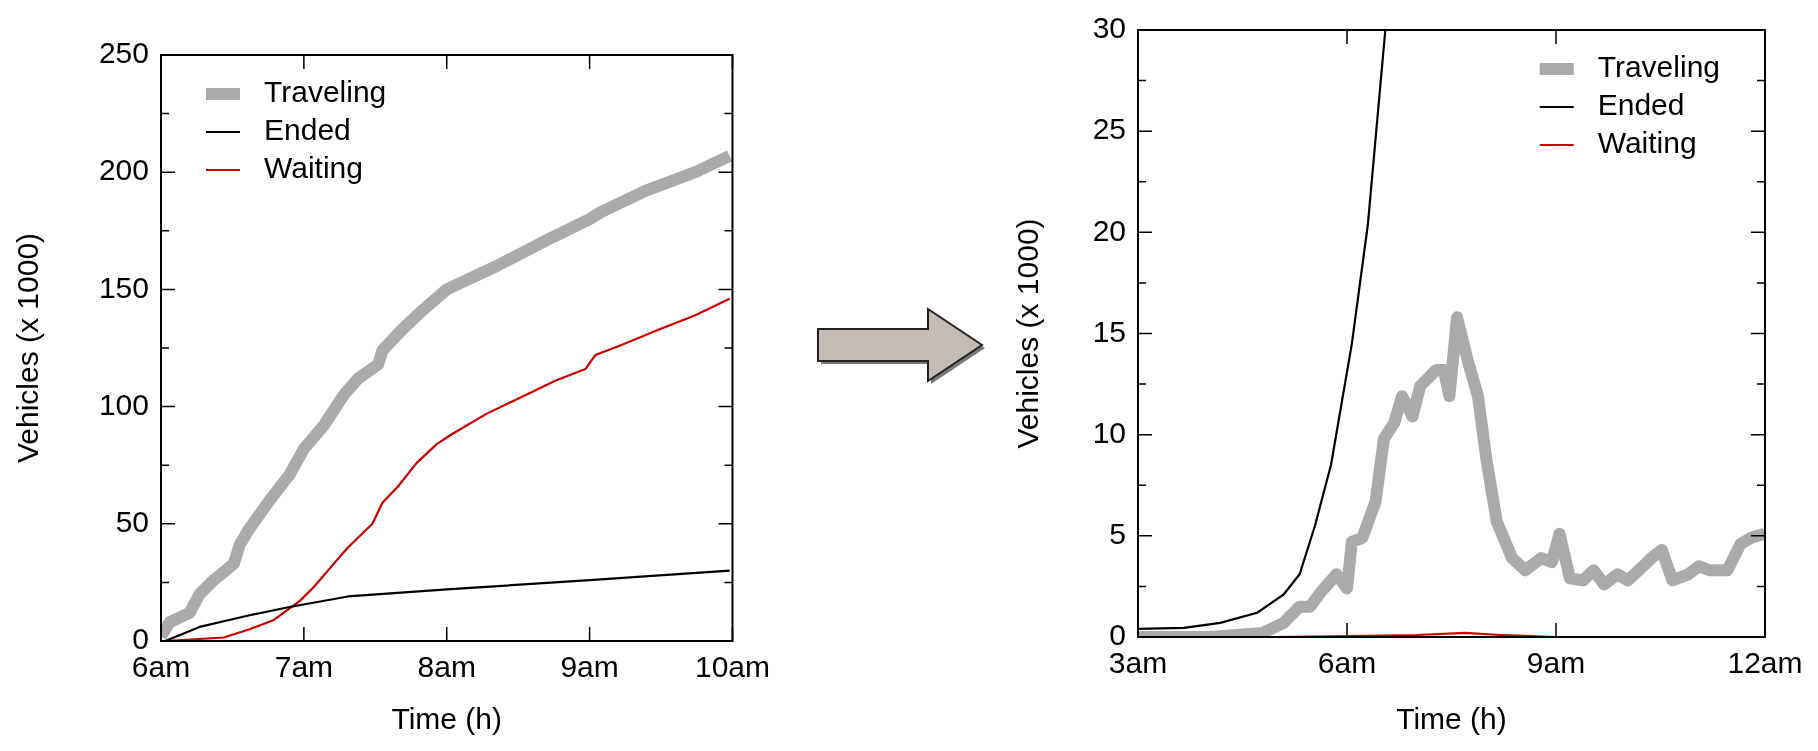 The height and width of the screenshot is (751, 1818). I want to click on y-tick-label: 20, so click(1109, 230).